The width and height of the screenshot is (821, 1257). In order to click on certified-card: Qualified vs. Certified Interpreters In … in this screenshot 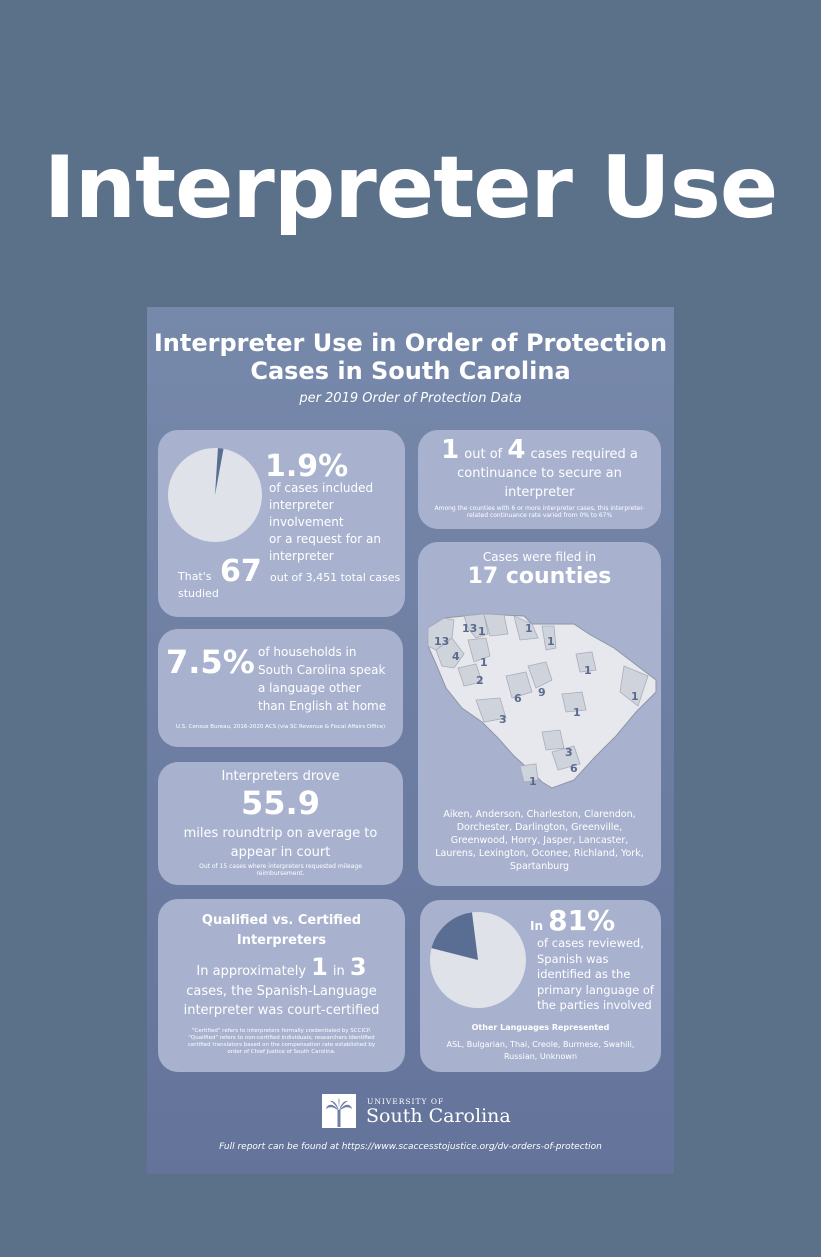, I will do `click(281, 985)`.